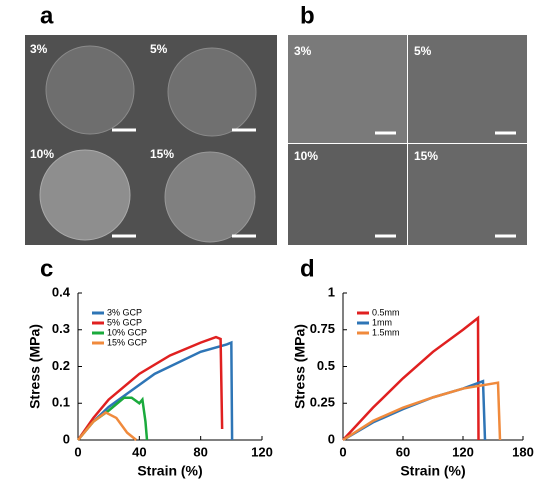  What do you see at coordinates (386, 332) in the screenshot?
I see `legend-label: 1.5mm` at bounding box center [386, 332].